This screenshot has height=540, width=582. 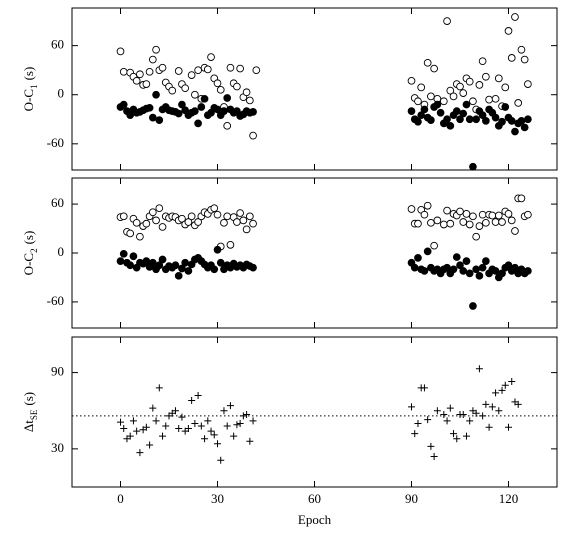 I want to click on x-tick-label: 120, so click(x=509, y=498).